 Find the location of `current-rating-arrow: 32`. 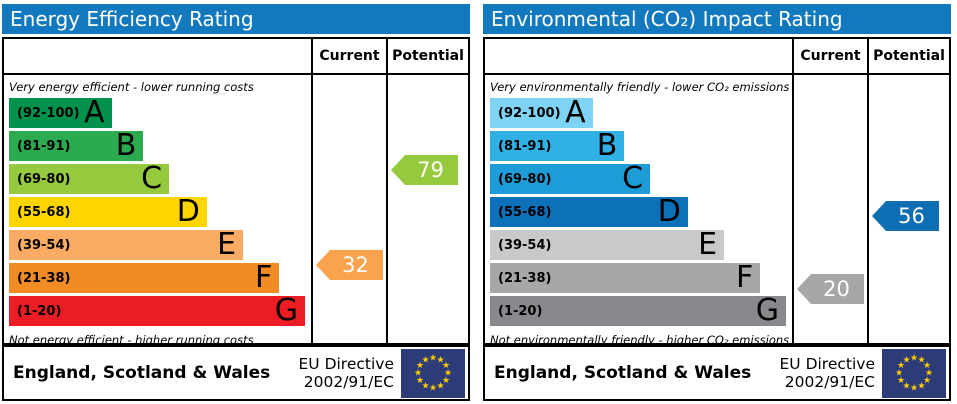

current-rating-arrow: 32 is located at coordinates (349, 265).